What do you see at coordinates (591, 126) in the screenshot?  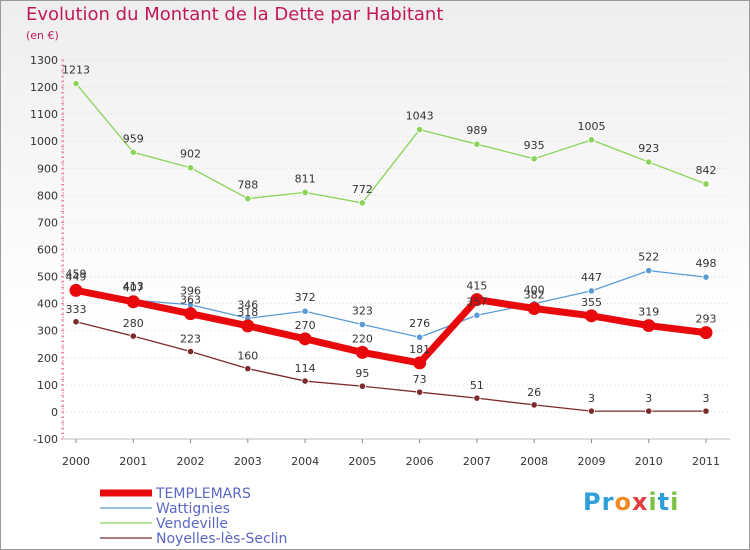 I see `data-label: 1005` at bounding box center [591, 126].